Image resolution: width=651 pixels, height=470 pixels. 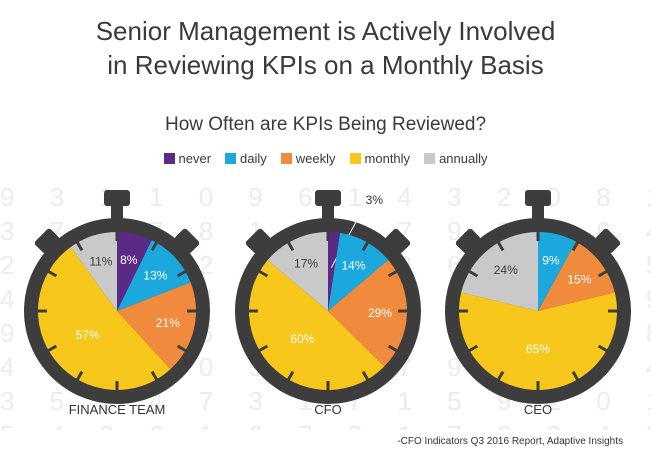 I want to click on legend-item-daily: daily, so click(x=246, y=158).